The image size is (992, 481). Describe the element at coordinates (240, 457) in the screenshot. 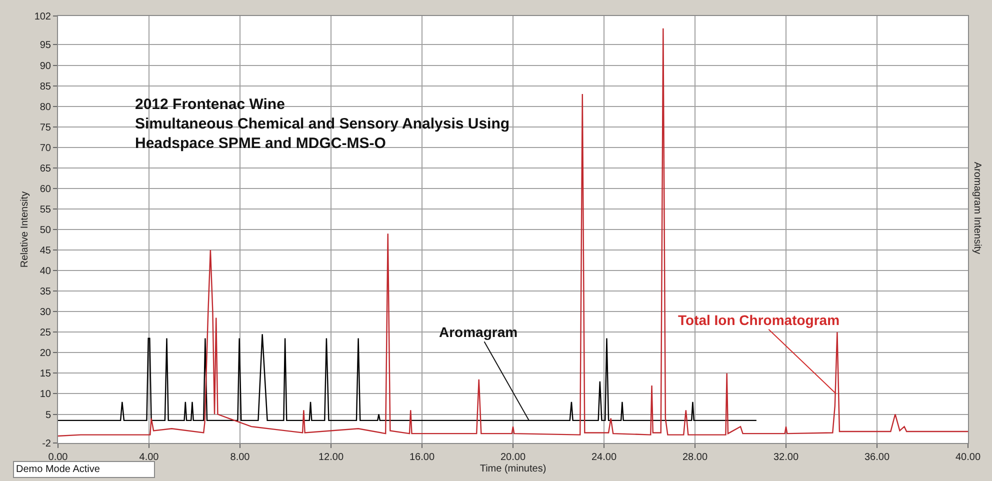

I see `x-tick-label: 8.00` at that location.